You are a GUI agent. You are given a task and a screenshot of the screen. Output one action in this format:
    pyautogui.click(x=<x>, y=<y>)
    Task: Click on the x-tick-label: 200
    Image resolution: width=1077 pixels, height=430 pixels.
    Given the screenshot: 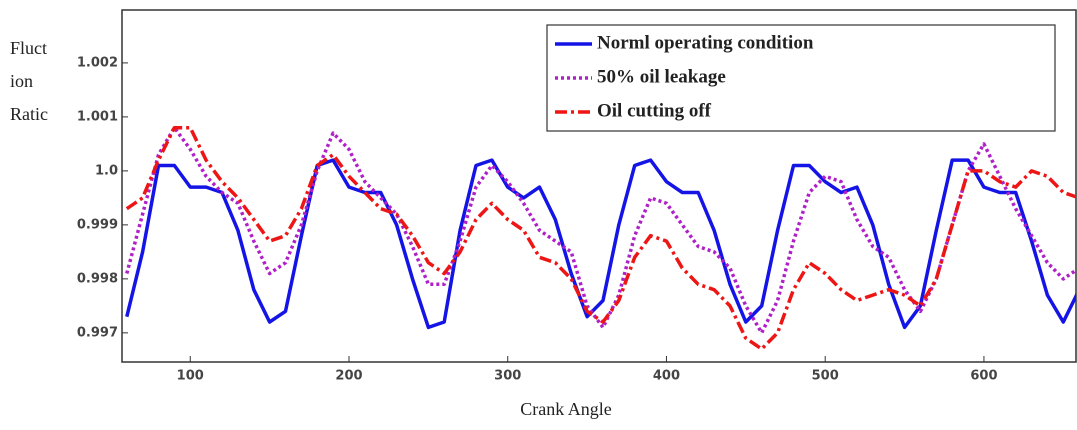 What is the action you would take?
    pyautogui.click(x=348, y=376)
    